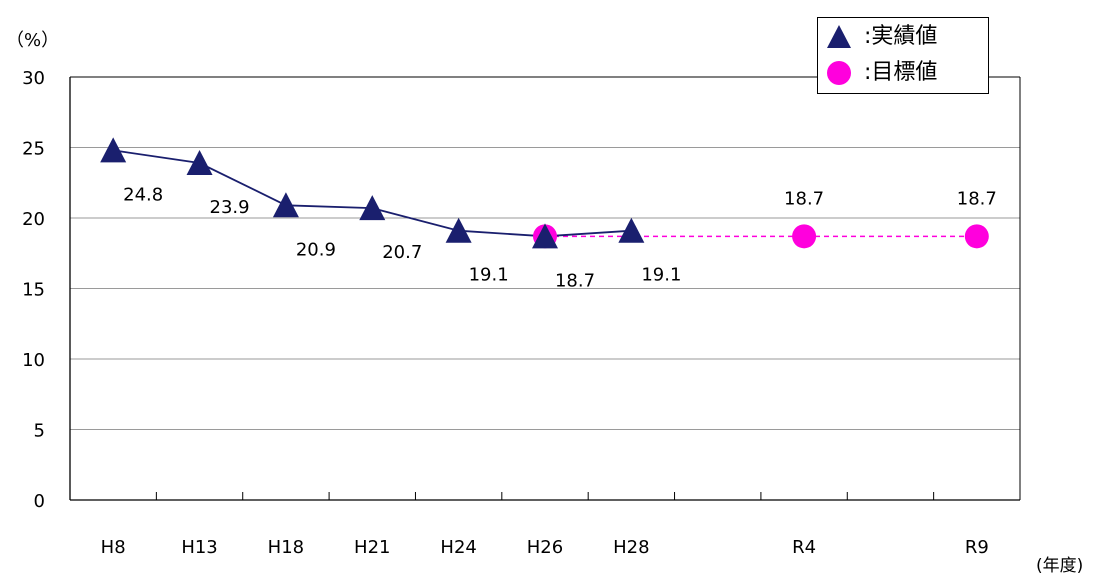 Image resolution: width=1109 pixels, height=578 pixels. Describe the element at coordinates (39, 431) in the screenshot. I see `y-tick-label: 5` at that location.